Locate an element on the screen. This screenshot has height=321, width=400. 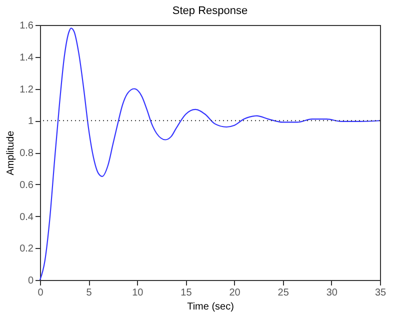
y-tick-label: 0.6 is located at coordinates (27, 185).